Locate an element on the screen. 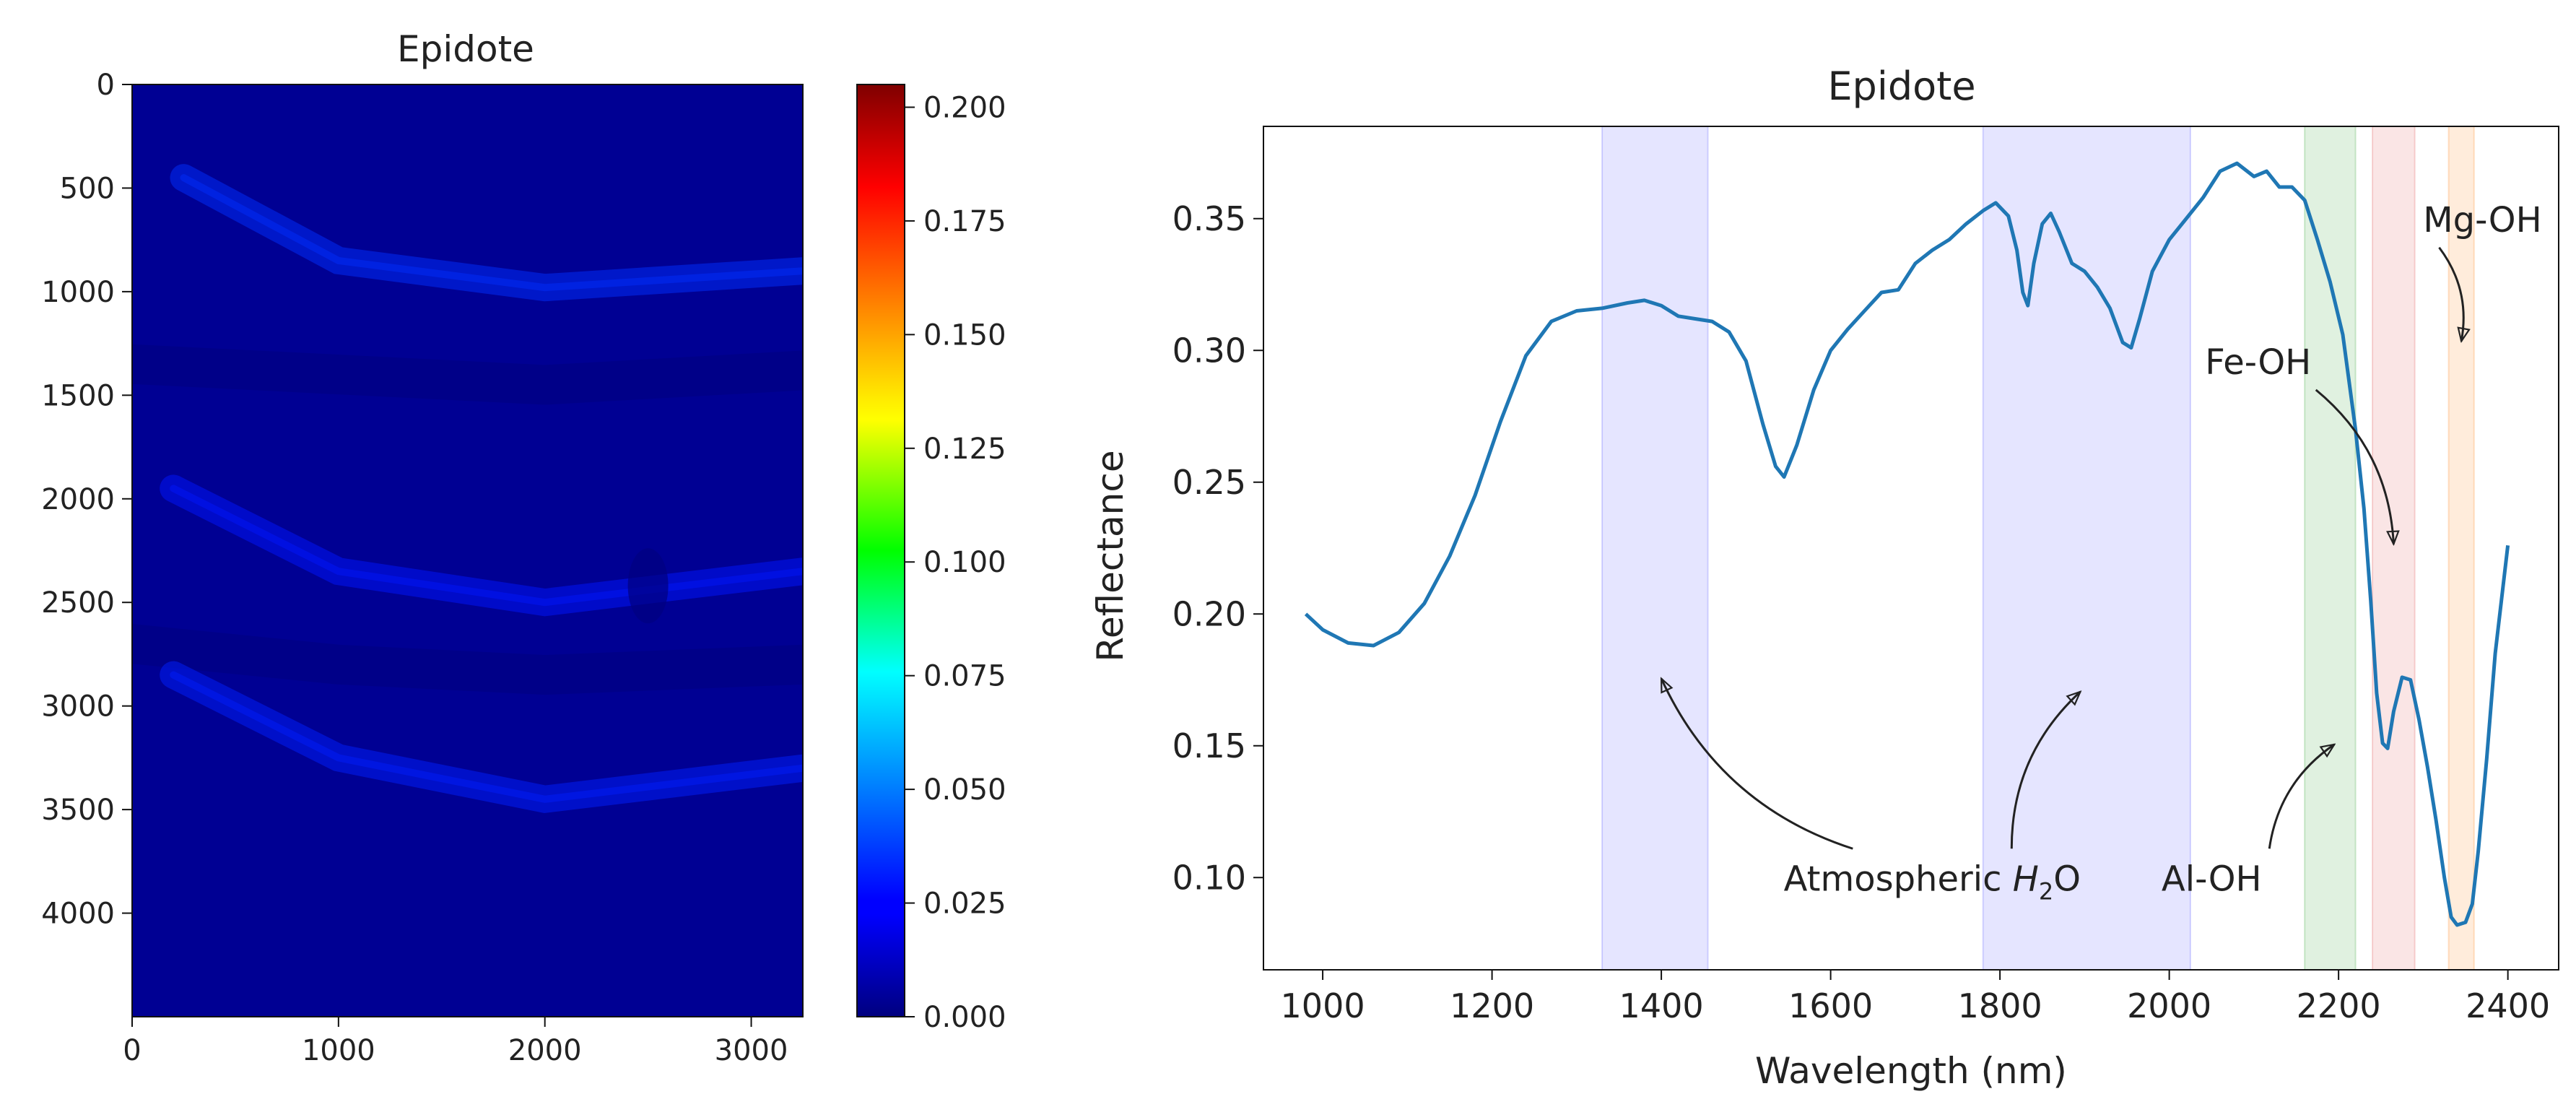  x-tick-label: 1000 is located at coordinates (1323, 1006).